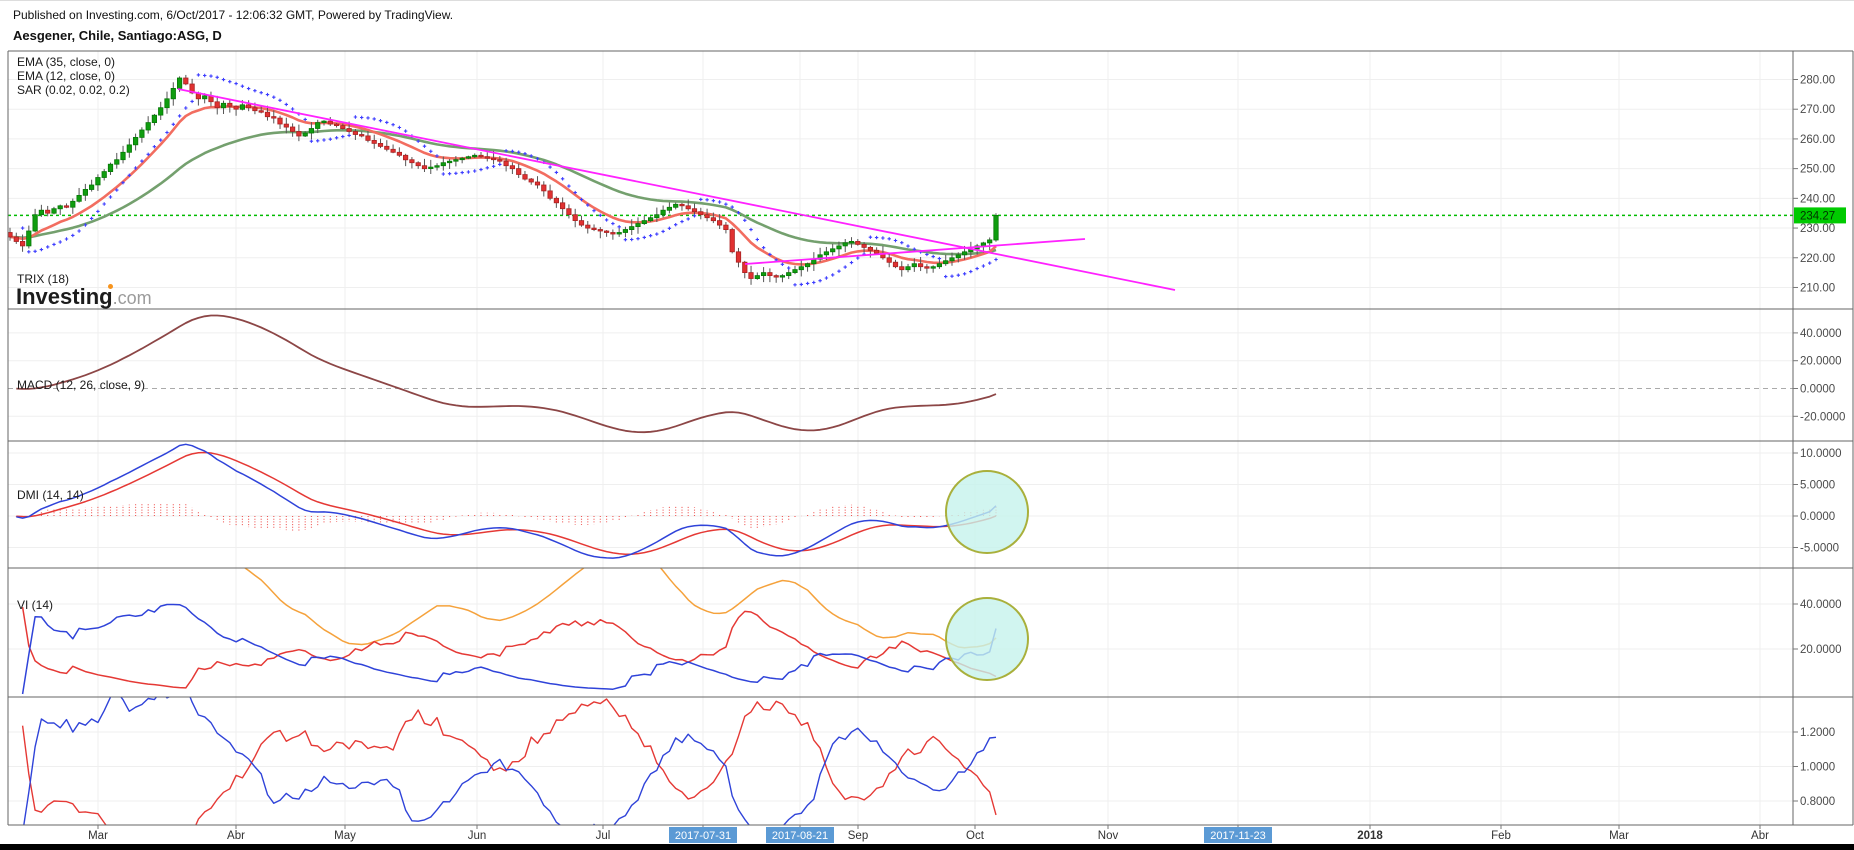  Describe the element at coordinates (915, 251) in the screenshot. I see `trendline` at that location.